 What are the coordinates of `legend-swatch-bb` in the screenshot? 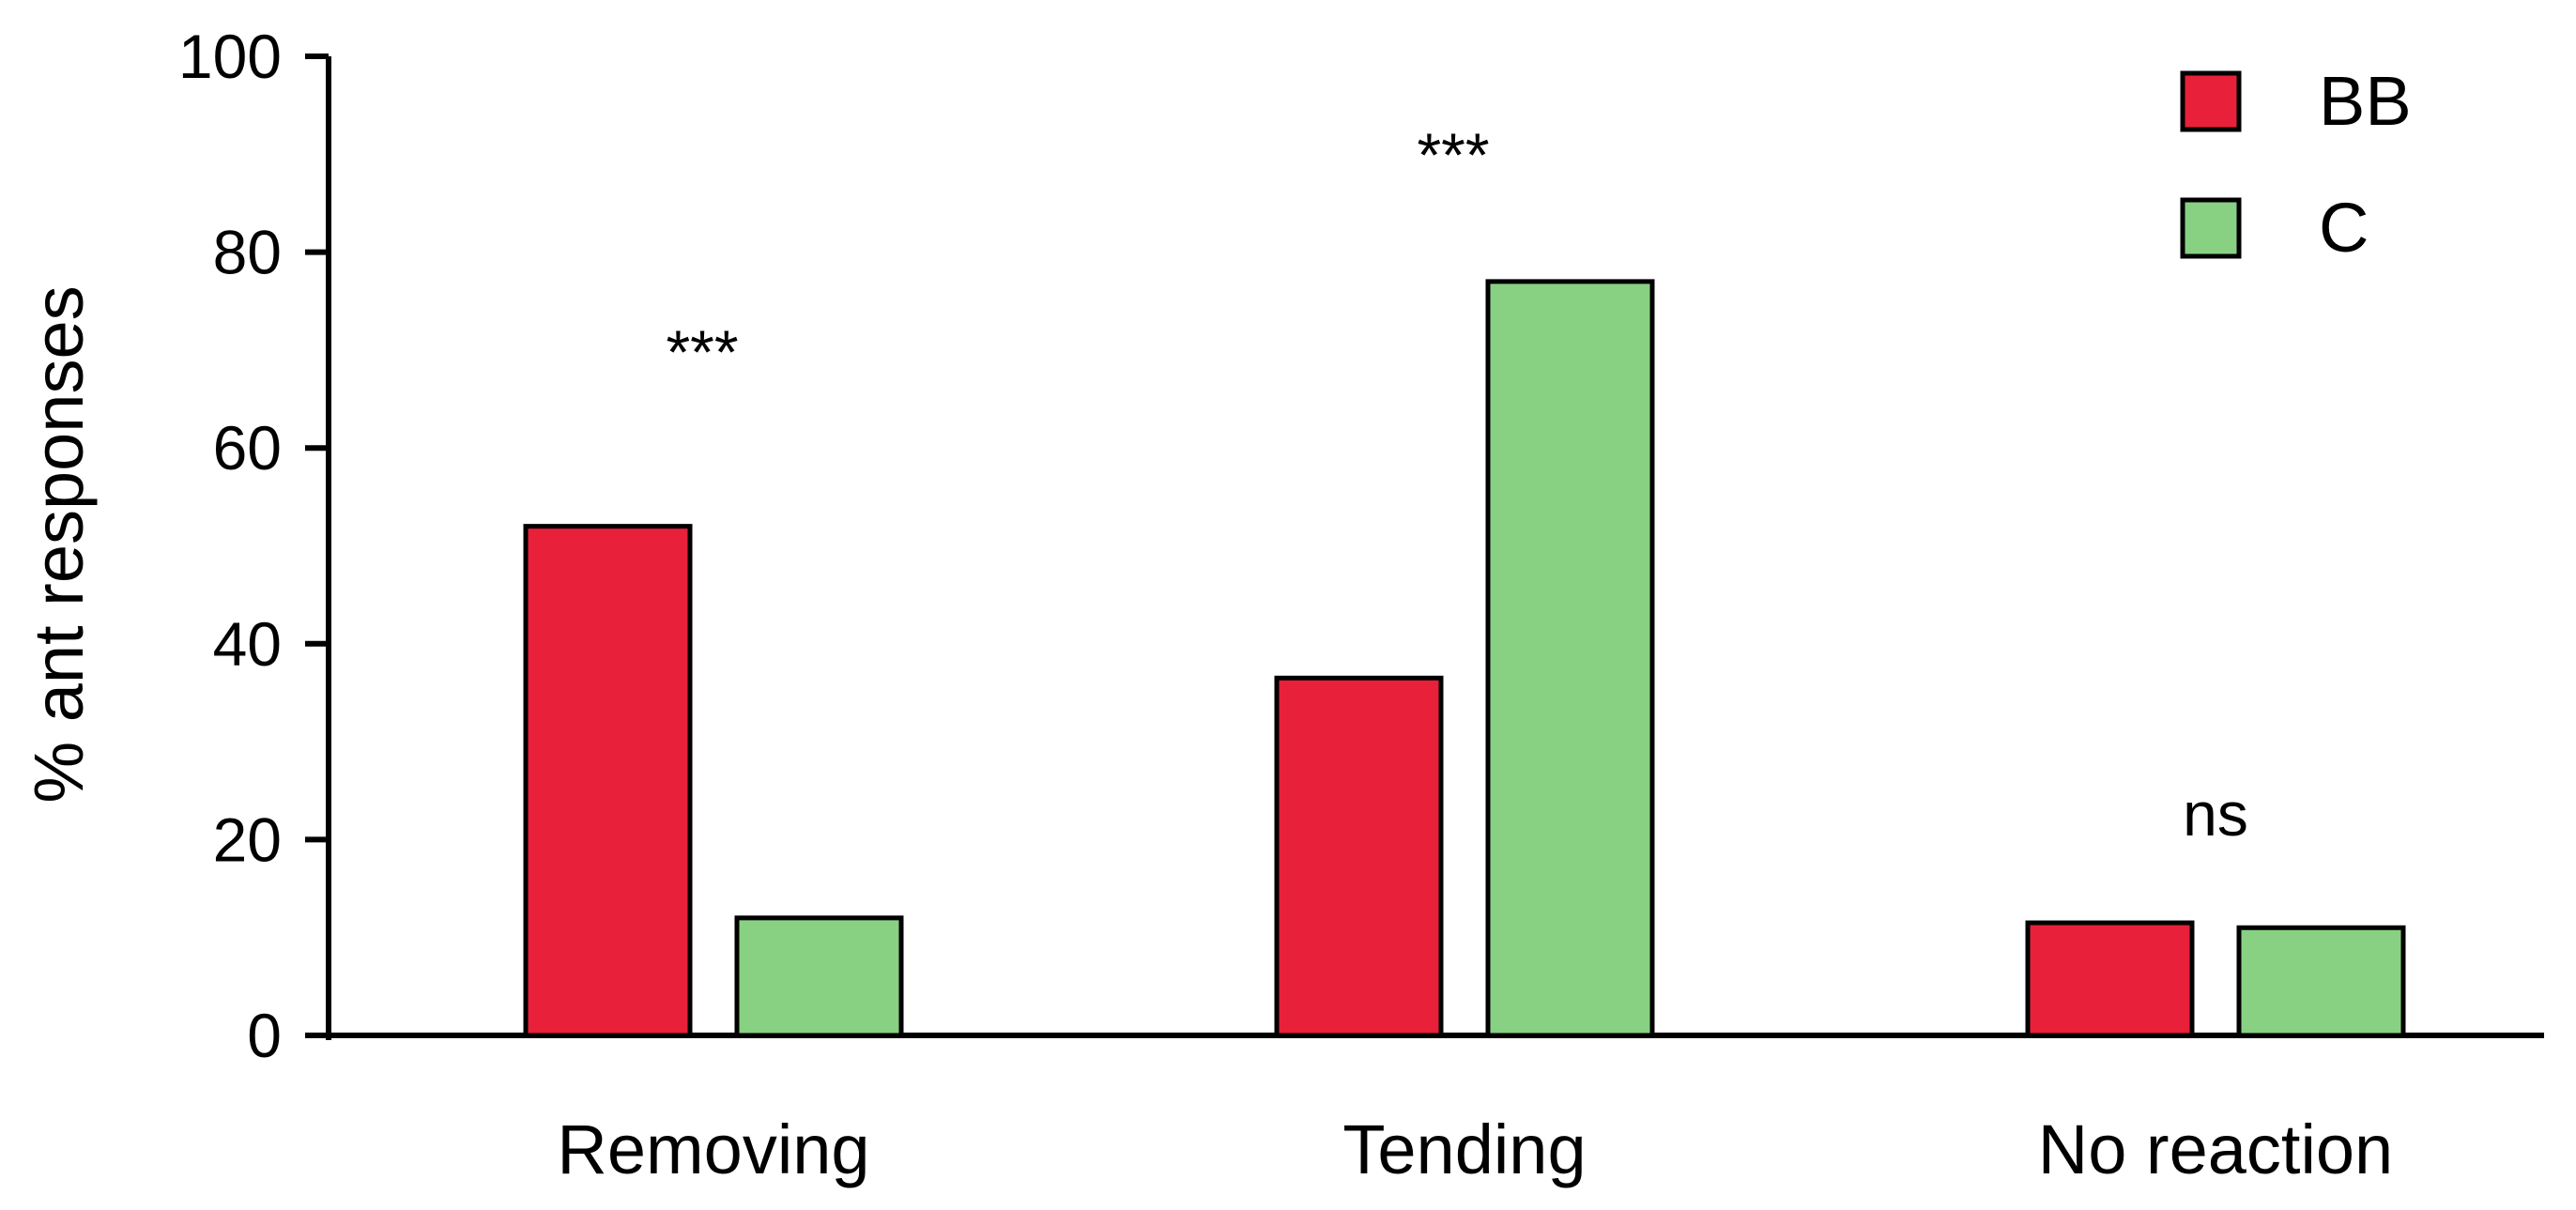 It's located at (2211, 101).